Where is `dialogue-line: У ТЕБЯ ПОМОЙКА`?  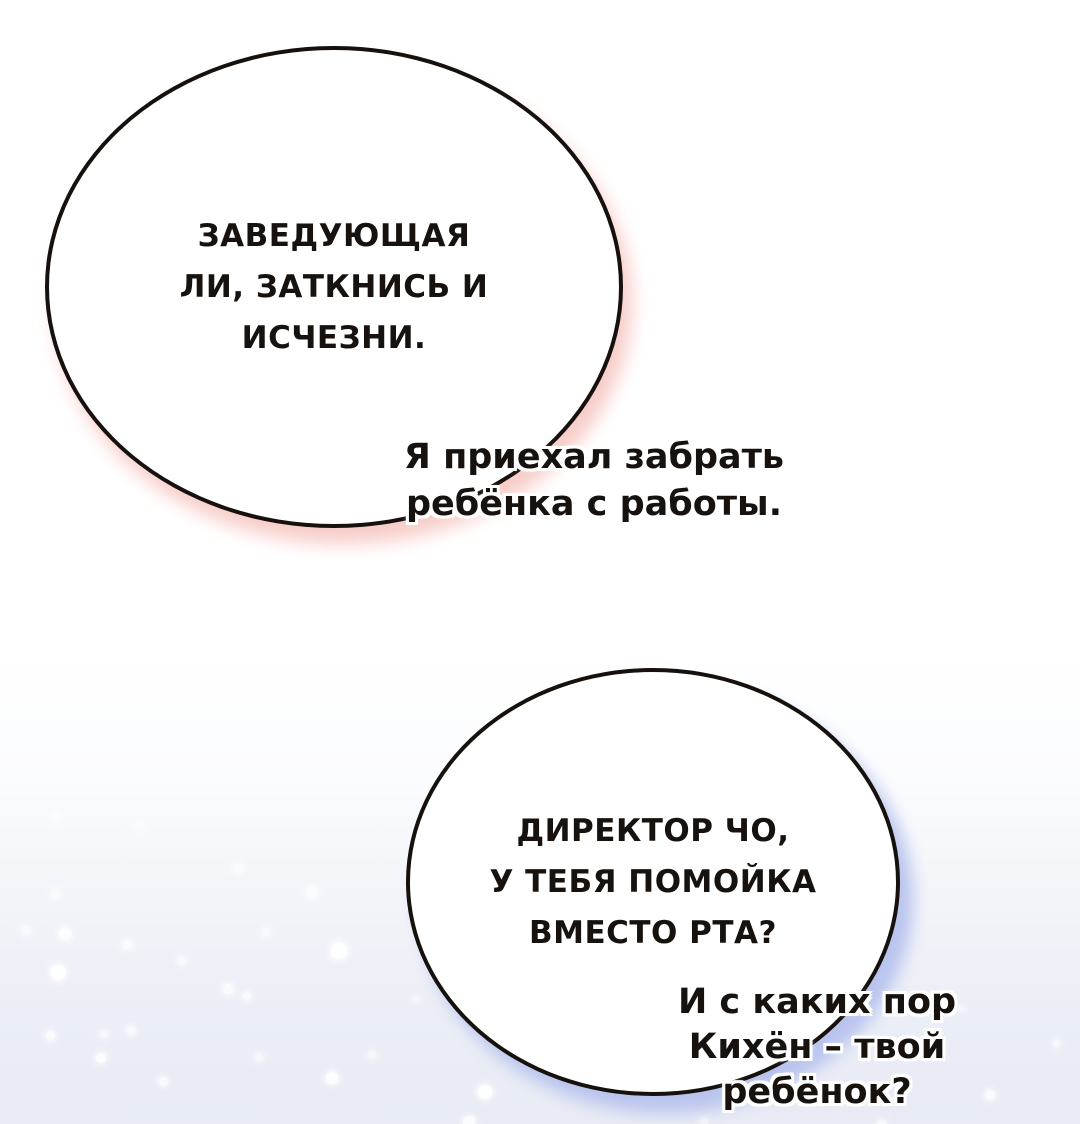 dialogue-line: У ТЕБЯ ПОМОЙКА is located at coordinates (653, 881).